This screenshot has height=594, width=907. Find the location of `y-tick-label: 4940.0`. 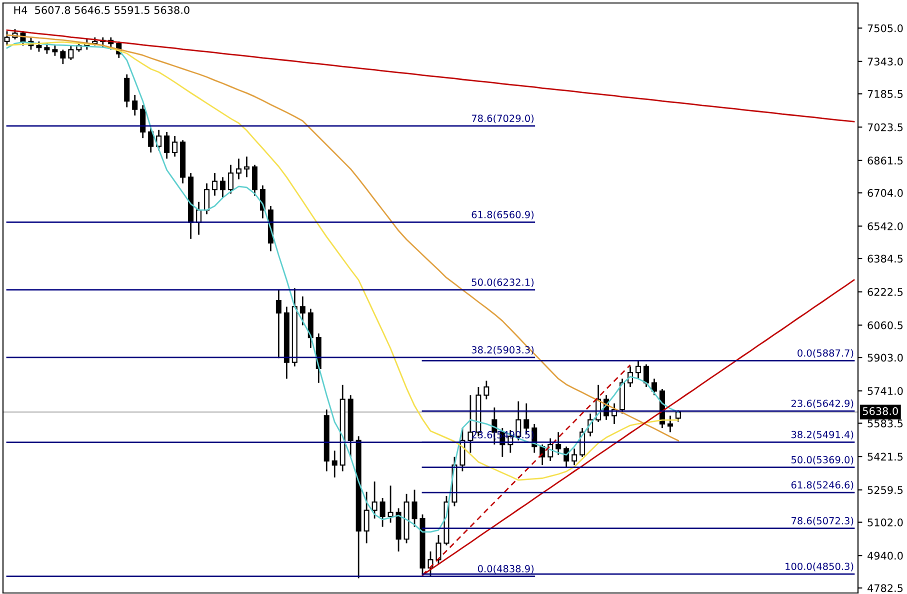

y-tick-label: 4940.0 is located at coordinates (885, 556).